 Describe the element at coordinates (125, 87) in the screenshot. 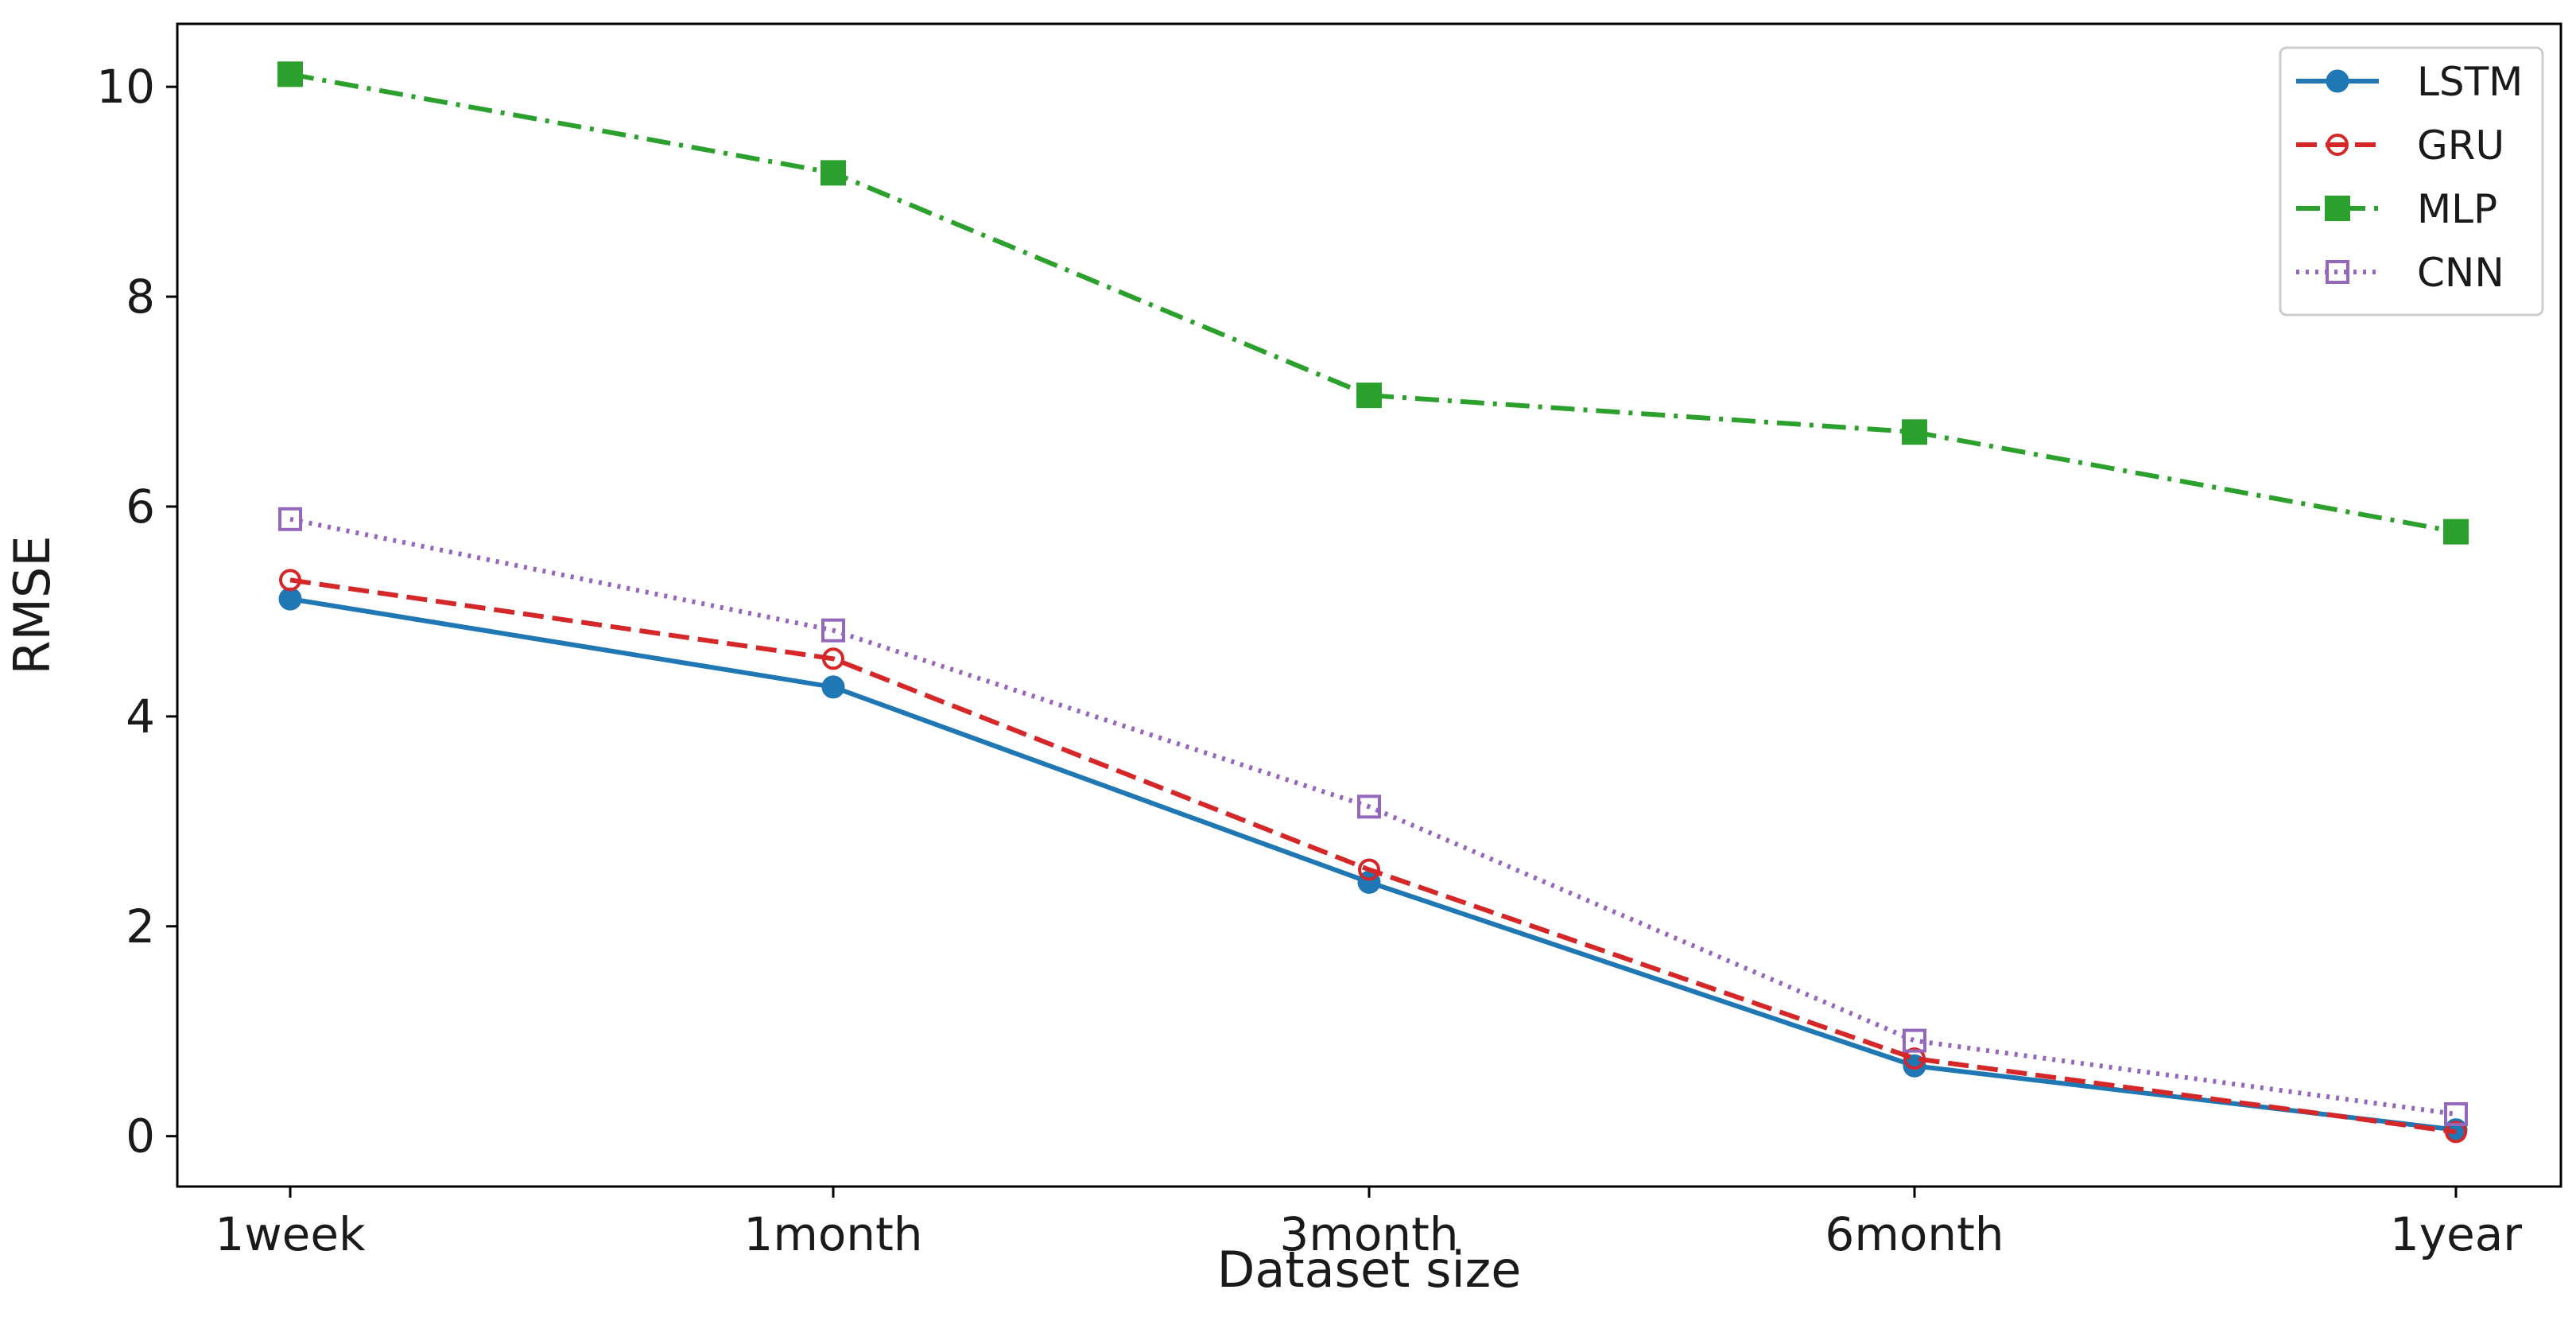

I see `y-tick-label: 10` at that location.